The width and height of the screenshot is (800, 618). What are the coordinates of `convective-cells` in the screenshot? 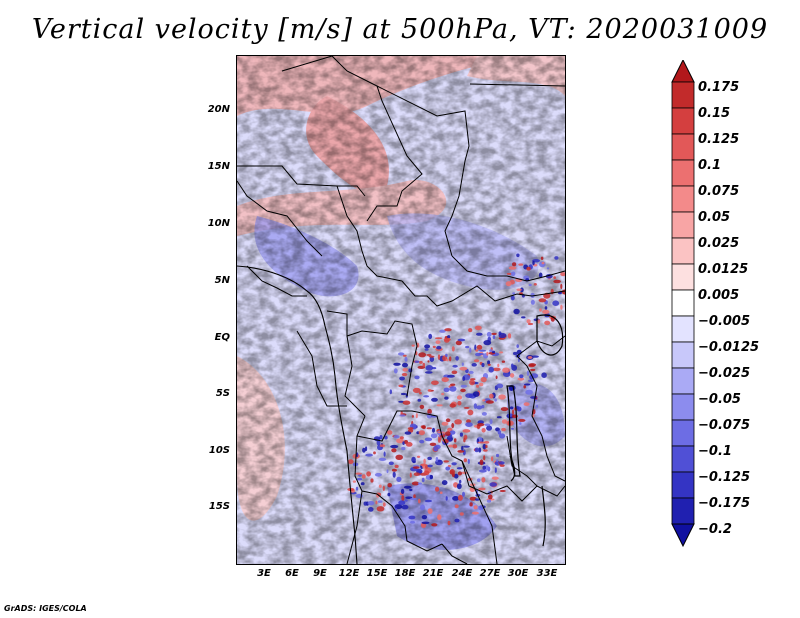 It's located at (456, 390).